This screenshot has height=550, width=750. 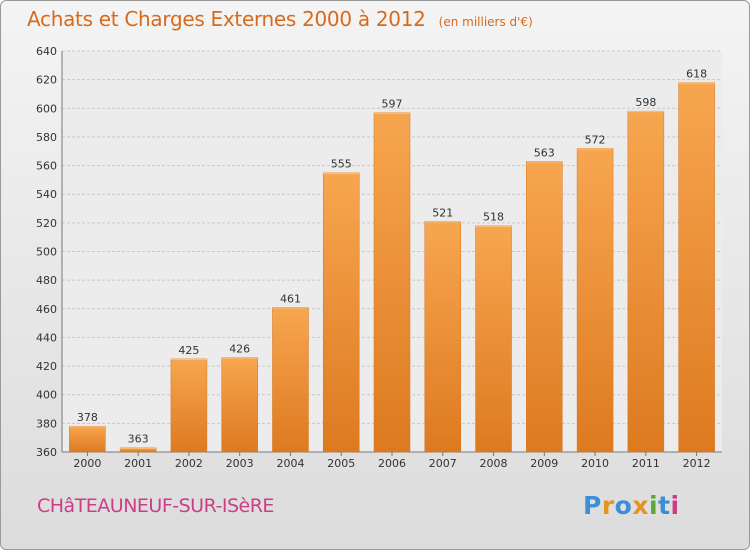 I want to click on x-tick-label: 2009, so click(x=544, y=463).